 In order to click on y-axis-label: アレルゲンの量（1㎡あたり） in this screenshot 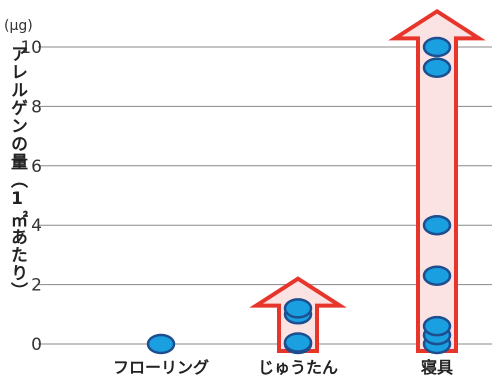, I will do `click(17, 172)`.